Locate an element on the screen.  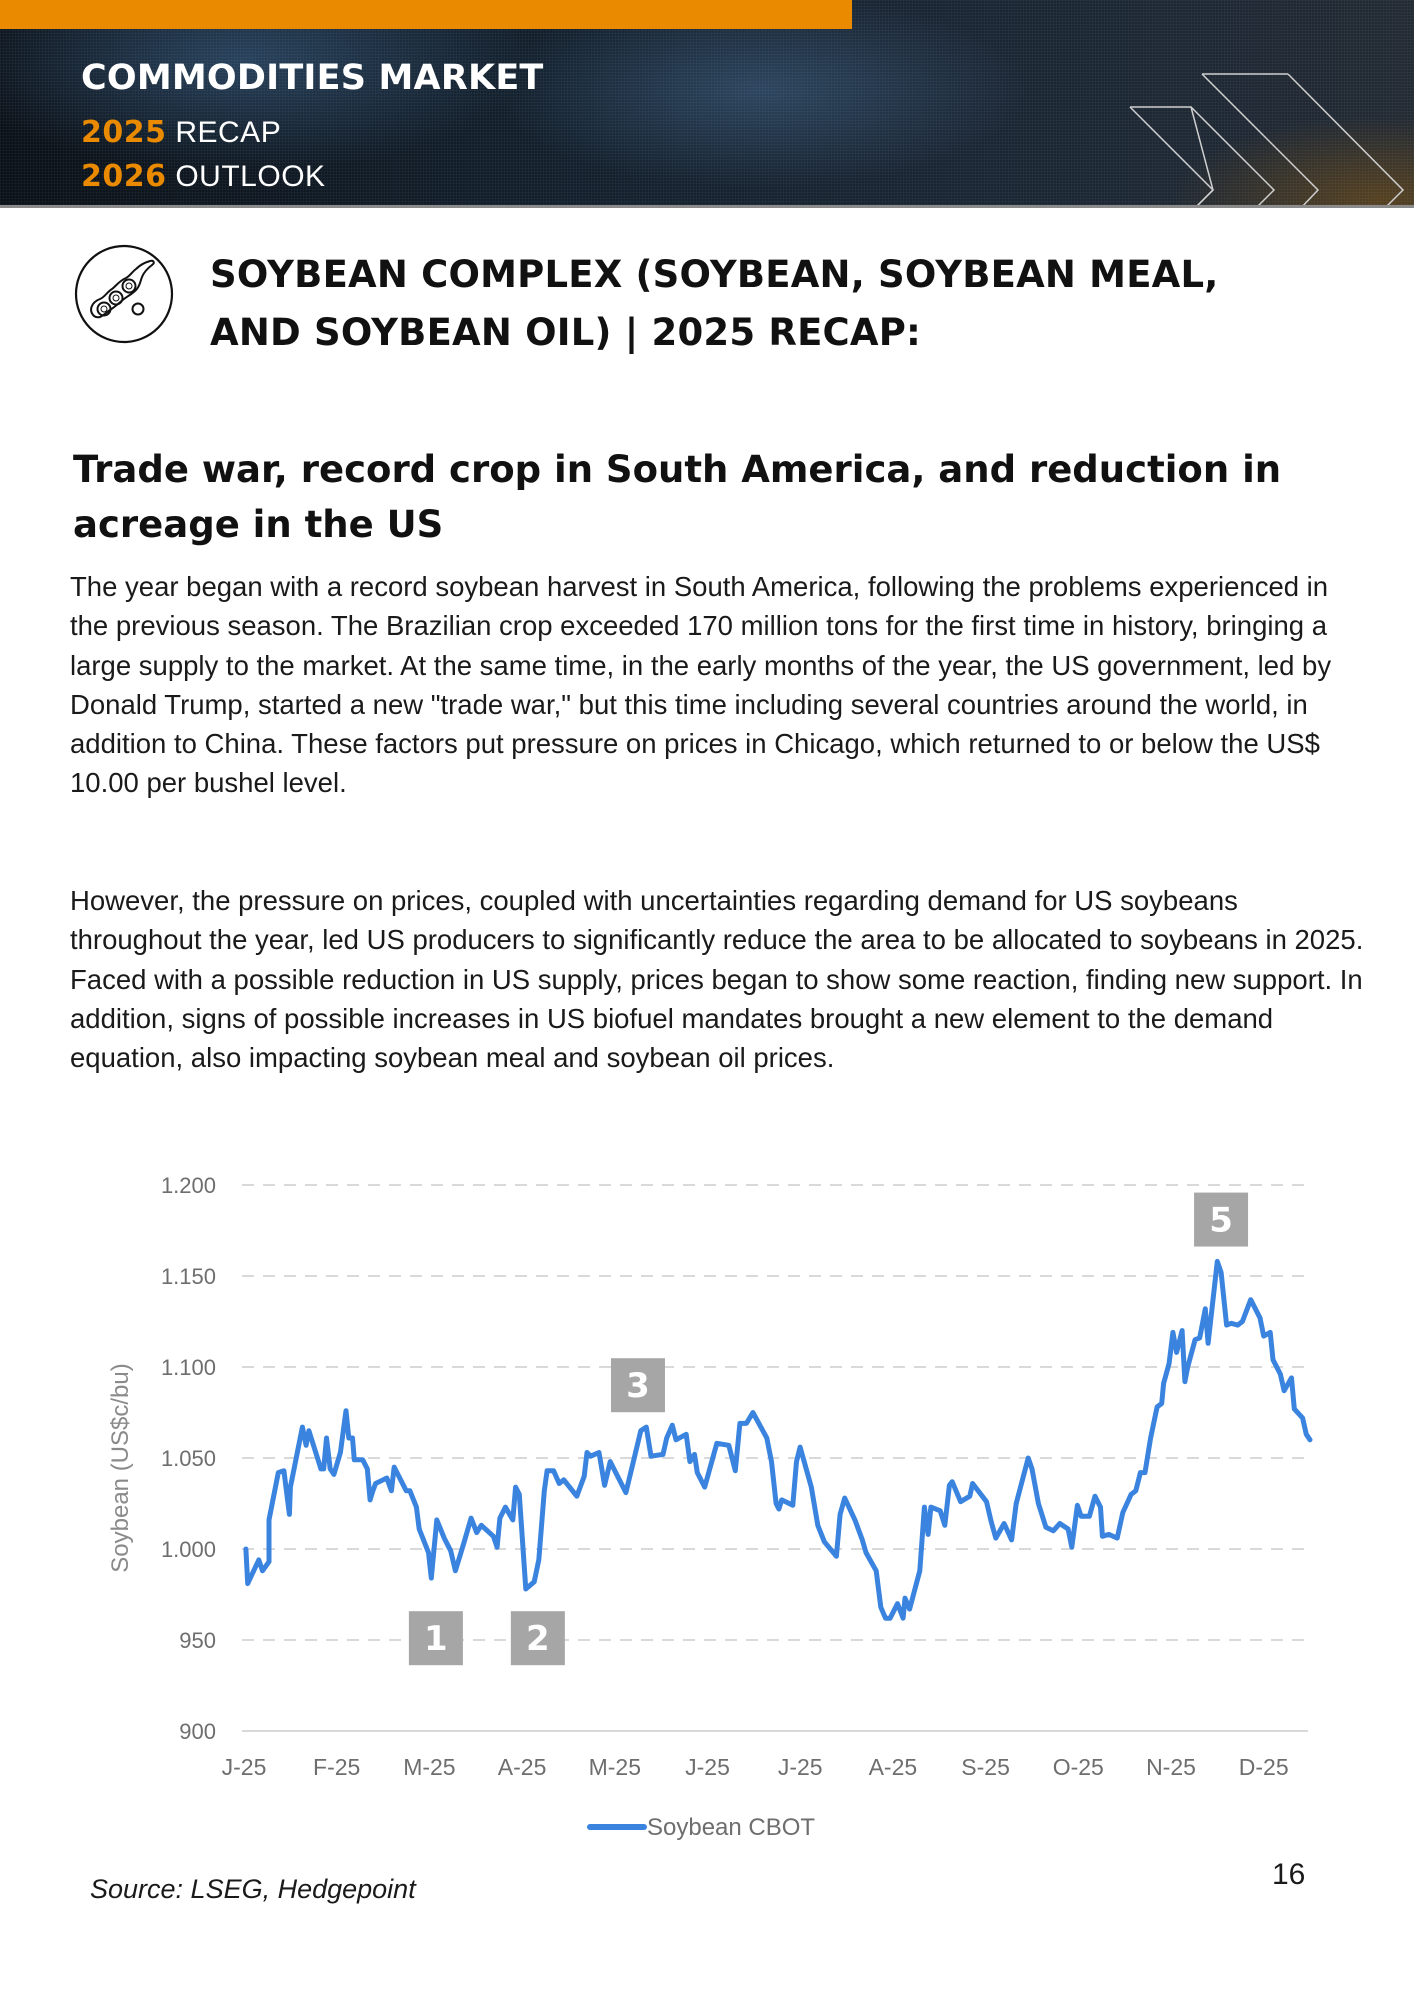
annotation-label: 1 is located at coordinates (436, 1639).